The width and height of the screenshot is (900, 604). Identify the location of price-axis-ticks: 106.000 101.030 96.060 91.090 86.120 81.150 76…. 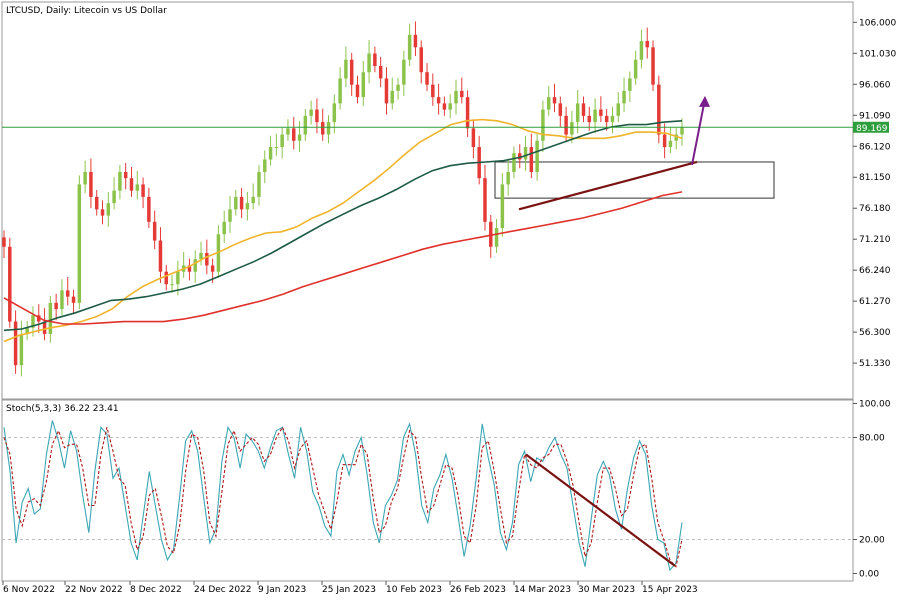
(874, 193).